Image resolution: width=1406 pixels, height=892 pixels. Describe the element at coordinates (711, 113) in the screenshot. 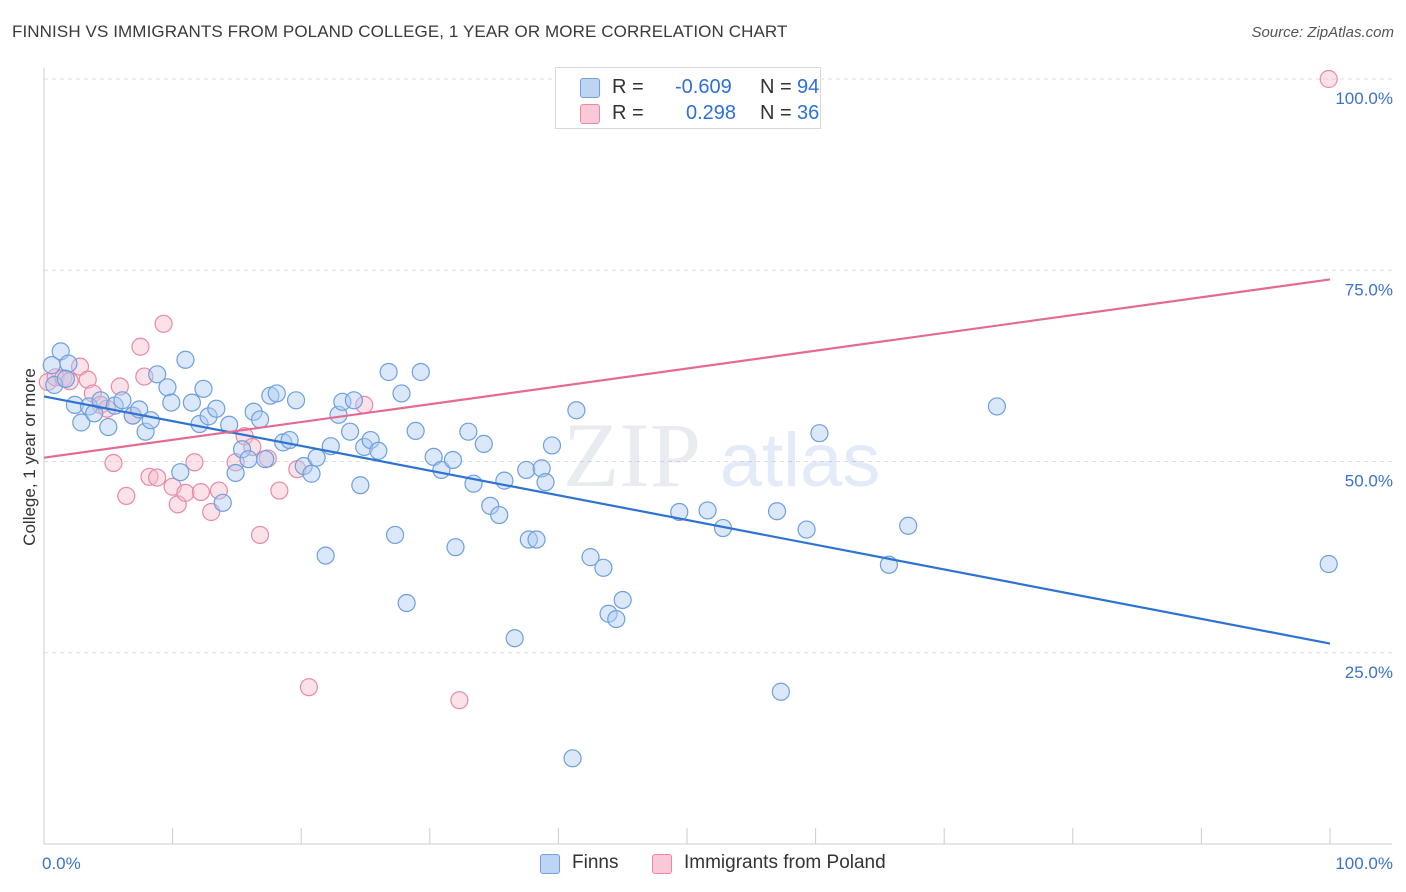

I see `poland-r-value: 0.298` at that location.